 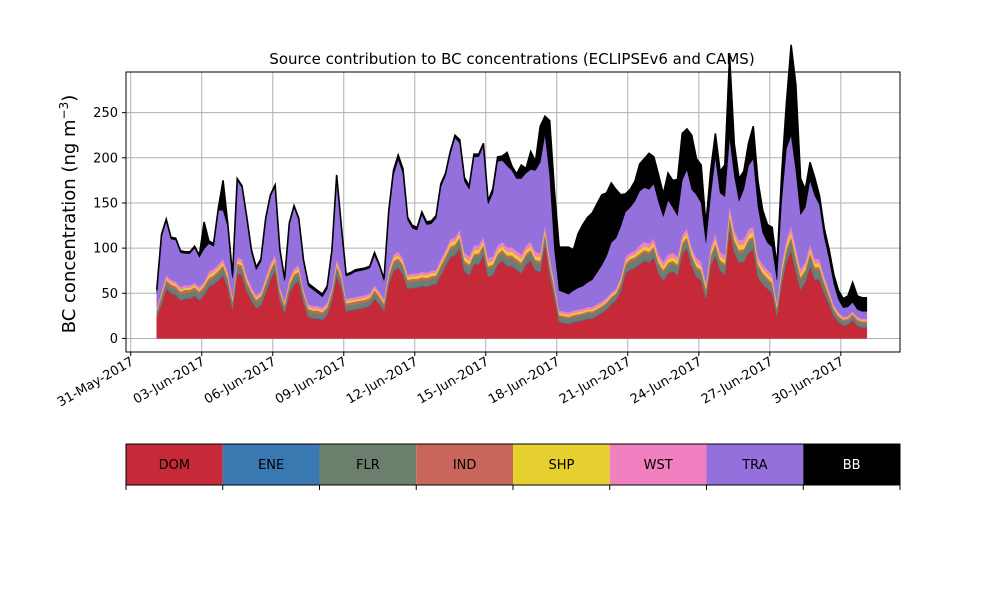 I want to click on y-axis-label-main: BC concentration (ng m, so click(x=69, y=226).